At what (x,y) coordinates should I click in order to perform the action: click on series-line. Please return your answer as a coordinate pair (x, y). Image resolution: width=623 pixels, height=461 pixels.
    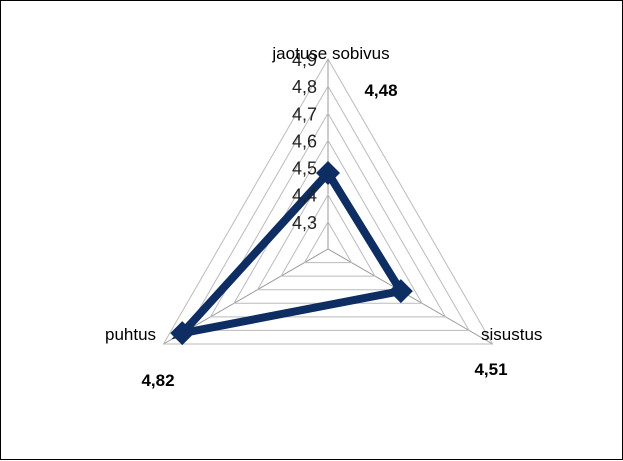
    Looking at the image, I should click on (289, 253).